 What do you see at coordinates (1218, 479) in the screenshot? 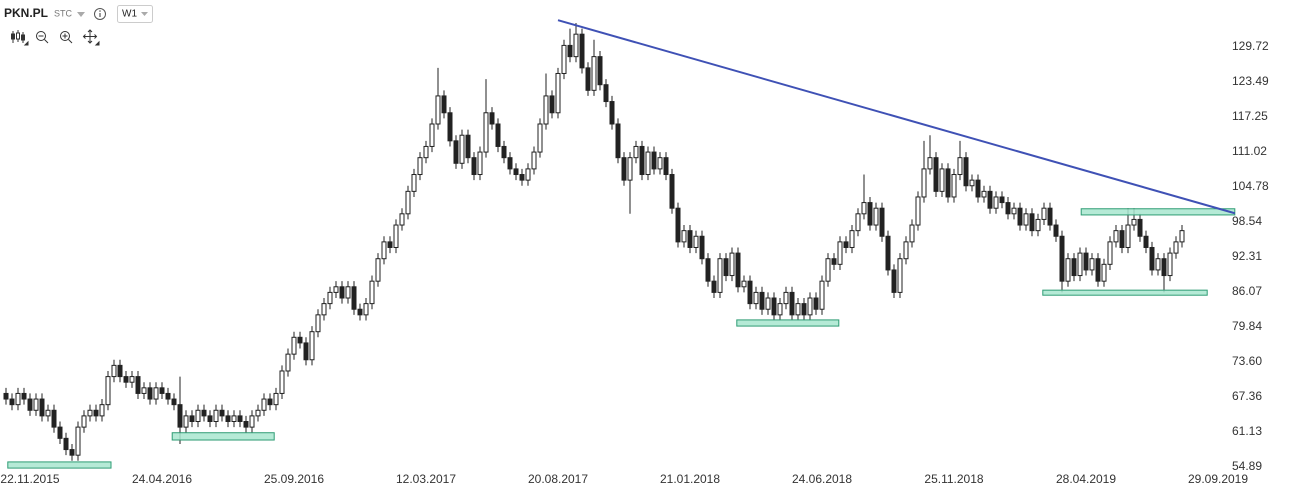
I see `x-tick-label: 29.09.2019` at bounding box center [1218, 479].